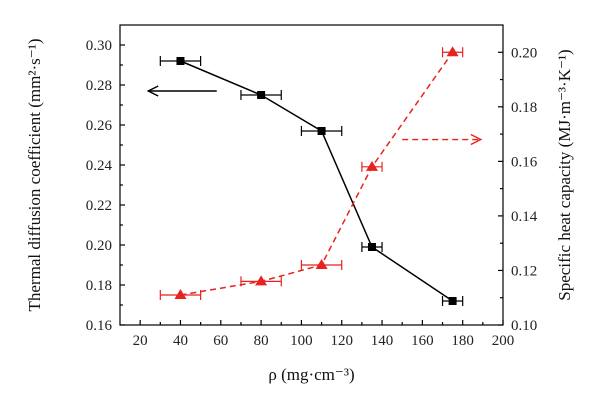 The width and height of the screenshot is (600, 403). What do you see at coordinates (524, 271) in the screenshot?
I see `right-y-tick-label: 0.12` at bounding box center [524, 271].